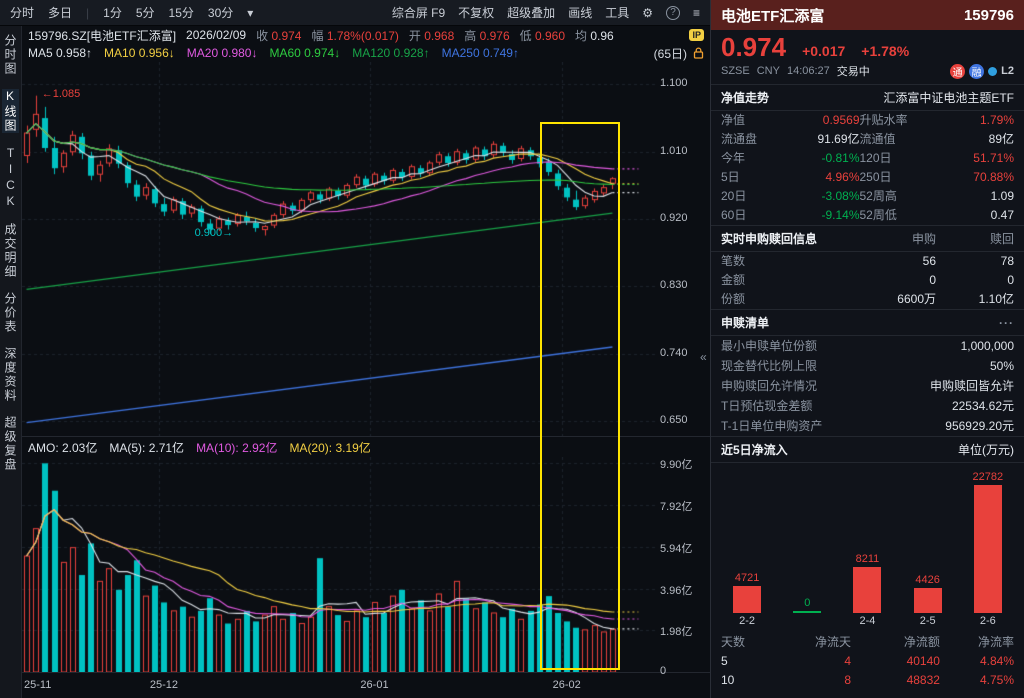 The image size is (1024, 698). What do you see at coordinates (867, 97) in the screenshot?
I see `netvalue-section-header: 净值走势 汇添富中证电池主题ETF` at bounding box center [867, 97].